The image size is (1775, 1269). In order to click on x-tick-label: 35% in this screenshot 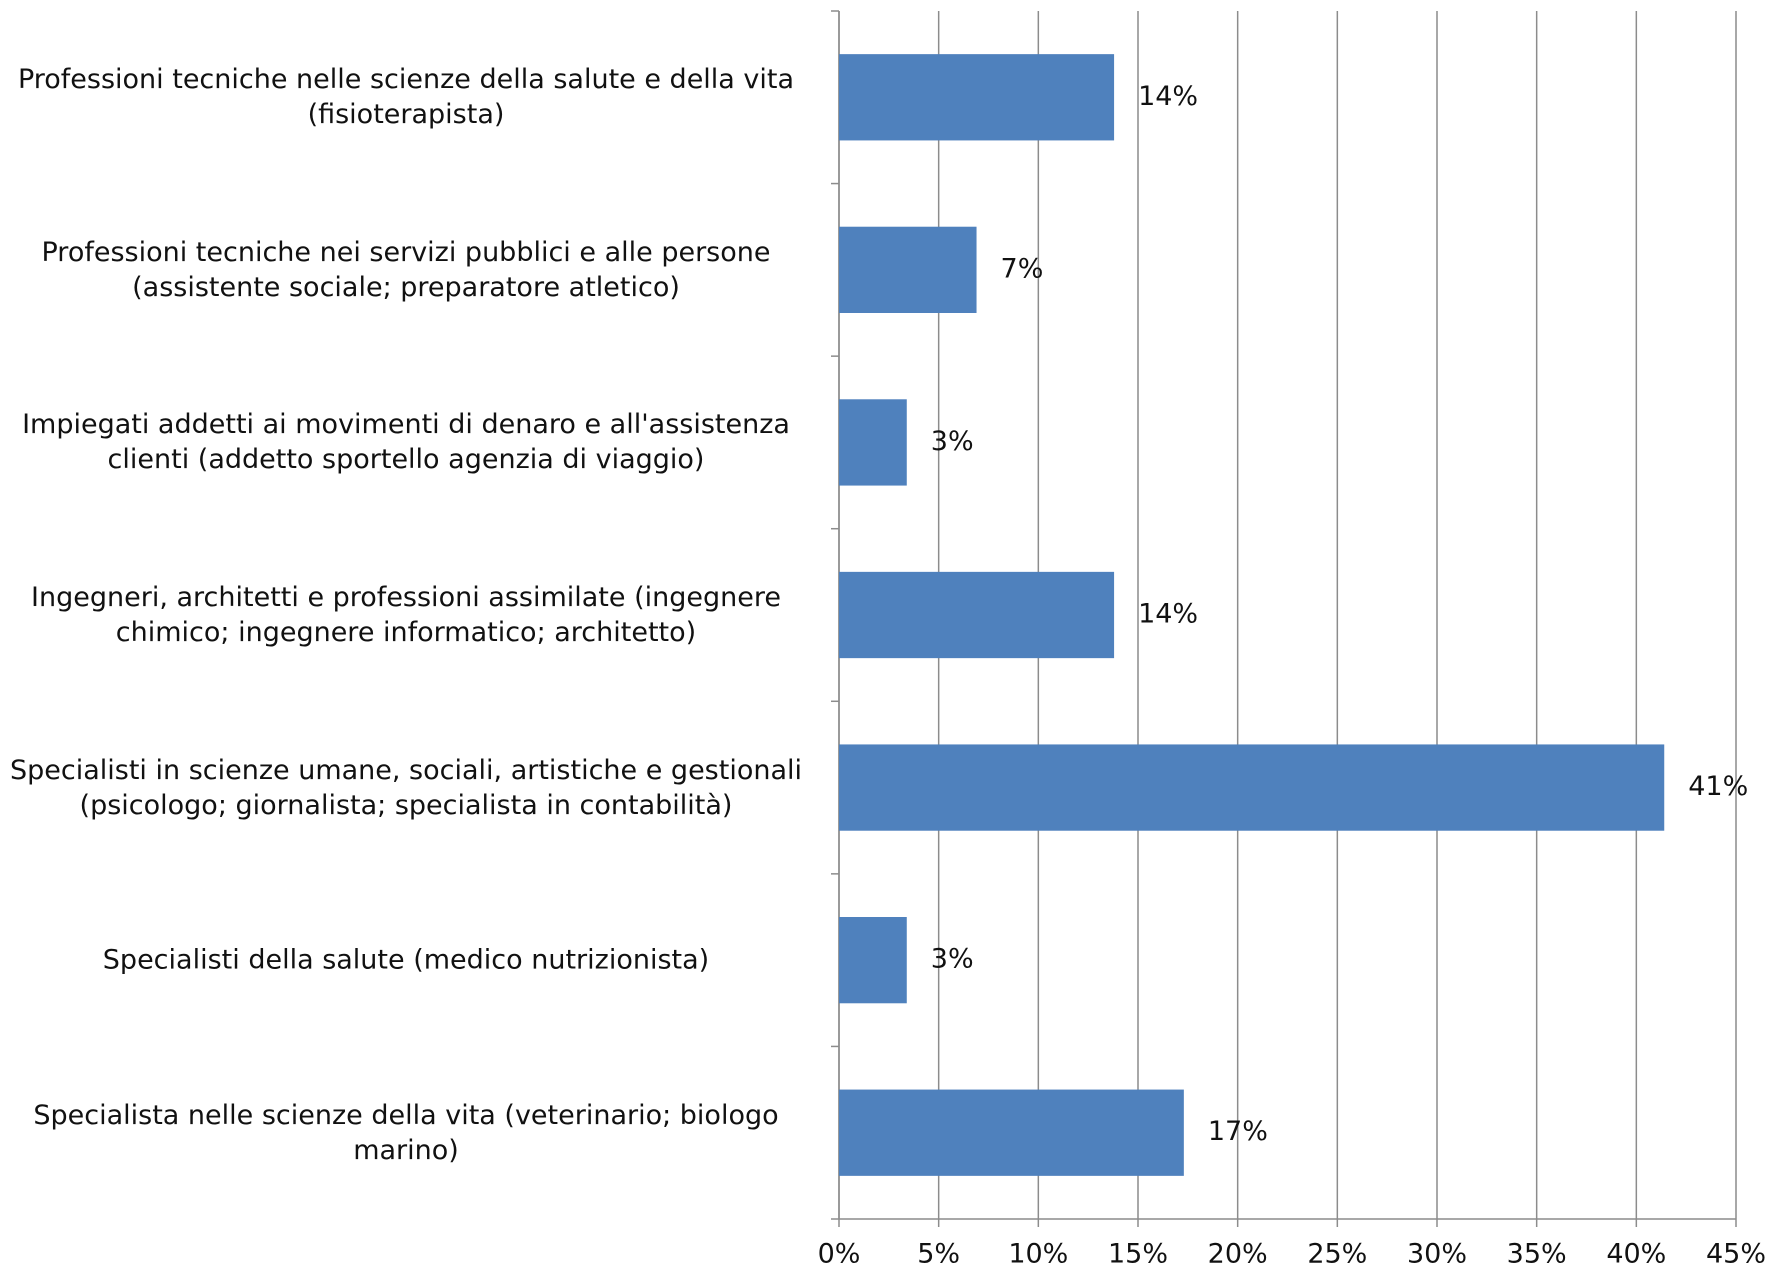, I will do `click(1537, 1254)`.